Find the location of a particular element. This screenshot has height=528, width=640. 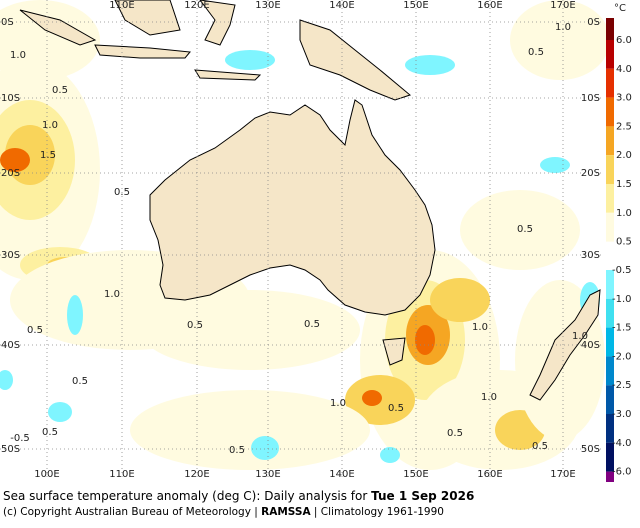

lon-label: 100E is located at coordinates (46, 474).